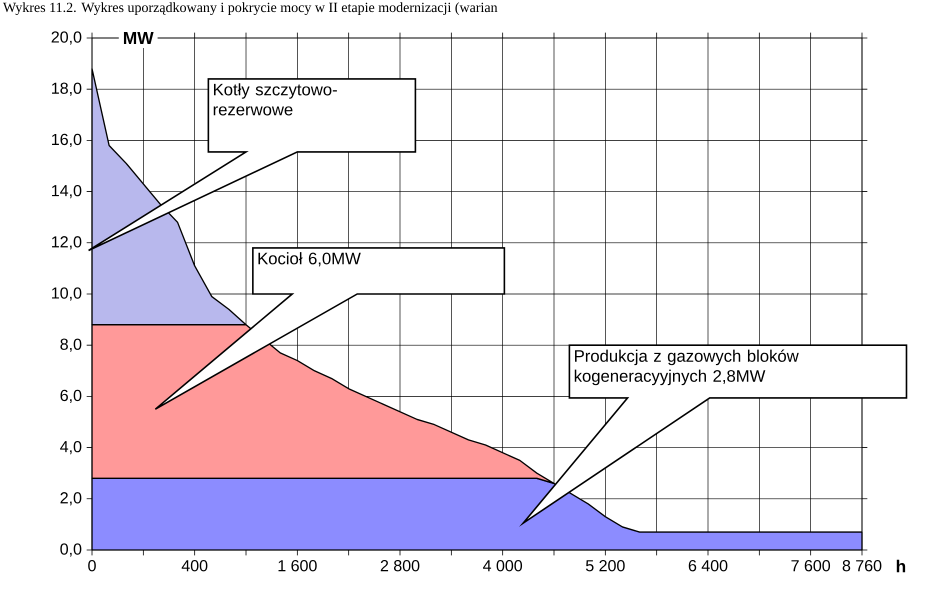  What do you see at coordinates (71, 345) in the screenshot?
I see `y-tick-label: 8,0` at bounding box center [71, 345].